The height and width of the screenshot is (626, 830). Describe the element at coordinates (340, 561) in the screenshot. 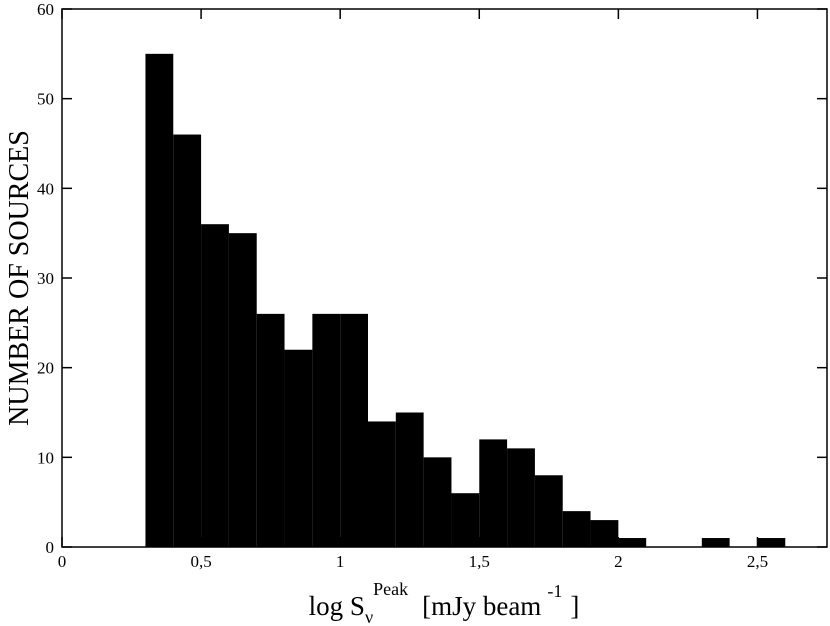

I see `x-tick-label: 1` at that location.